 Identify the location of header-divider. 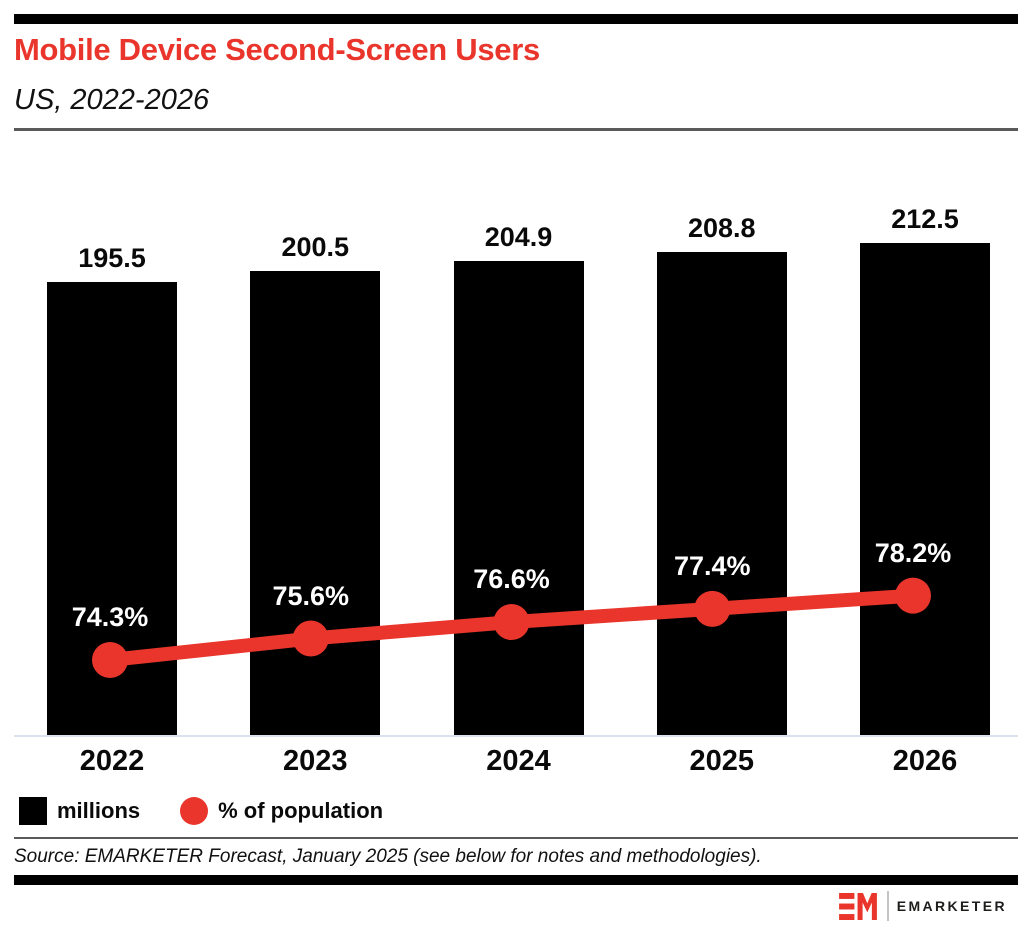
(516, 129).